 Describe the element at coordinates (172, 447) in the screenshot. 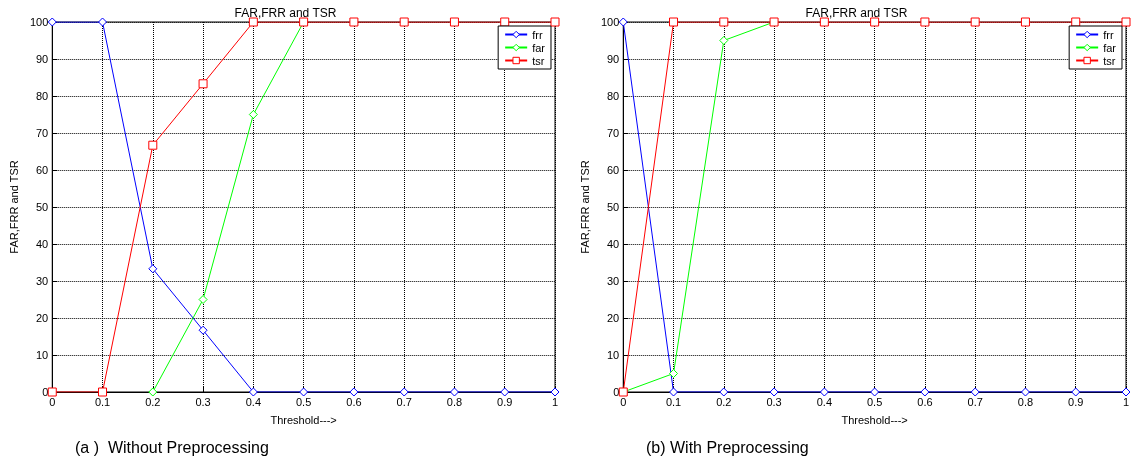

I see `text: (a ) Without Preprocessing` at that location.